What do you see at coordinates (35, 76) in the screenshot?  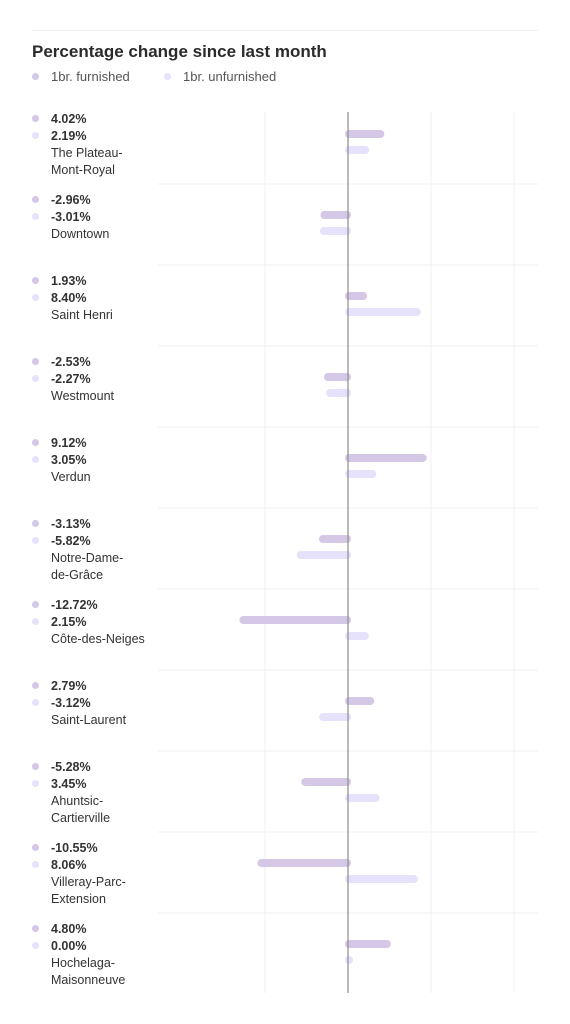 I see `legend-dot-furnished` at bounding box center [35, 76].